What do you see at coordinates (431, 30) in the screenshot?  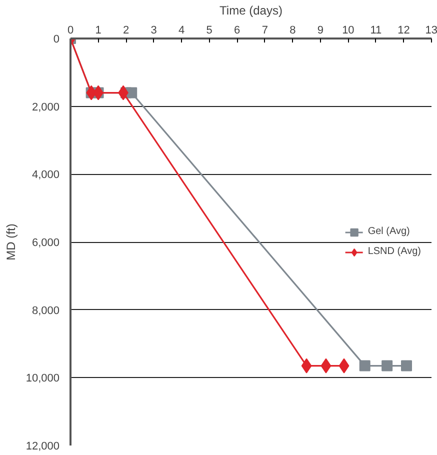 I see `x-tick-label: 13` at bounding box center [431, 30].